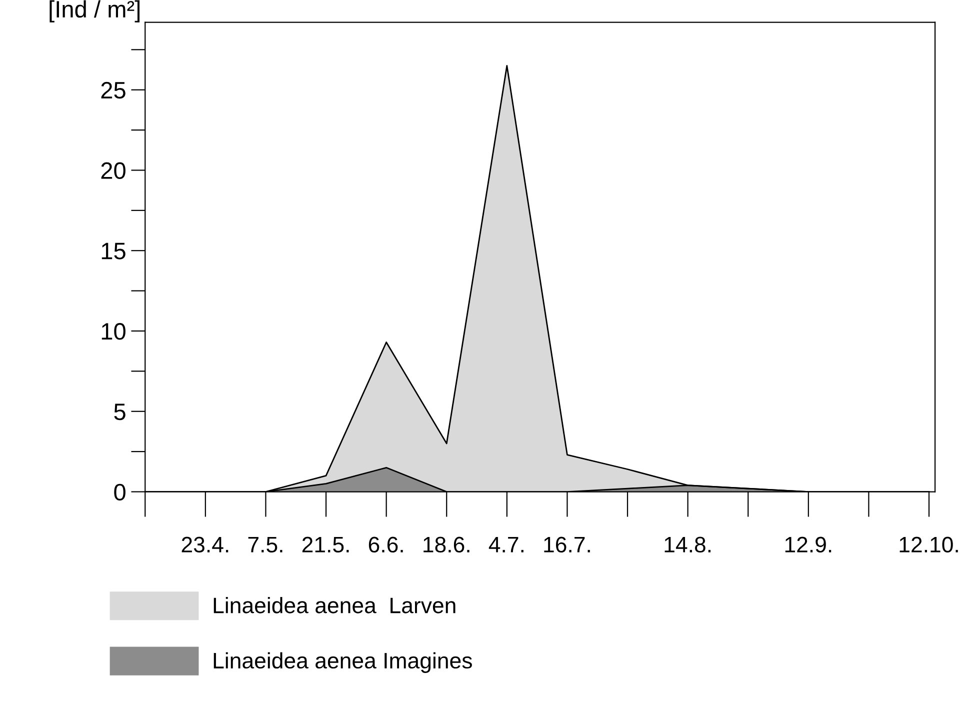 This screenshot has width=974, height=720. What do you see at coordinates (808, 544) in the screenshot?
I see `x-tick-label: 12.9.` at bounding box center [808, 544].